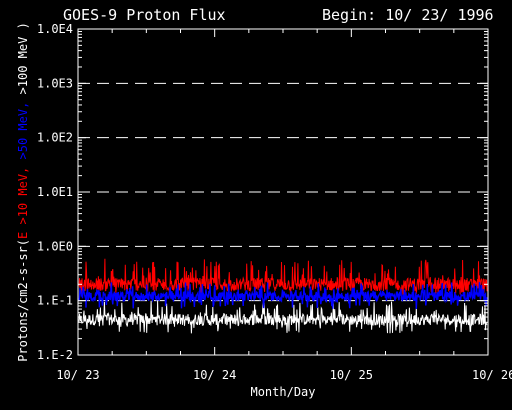 The image size is (512, 410). Describe the element at coordinates (55, 246) in the screenshot. I see `y-tick-label: 1.0E0` at that location.